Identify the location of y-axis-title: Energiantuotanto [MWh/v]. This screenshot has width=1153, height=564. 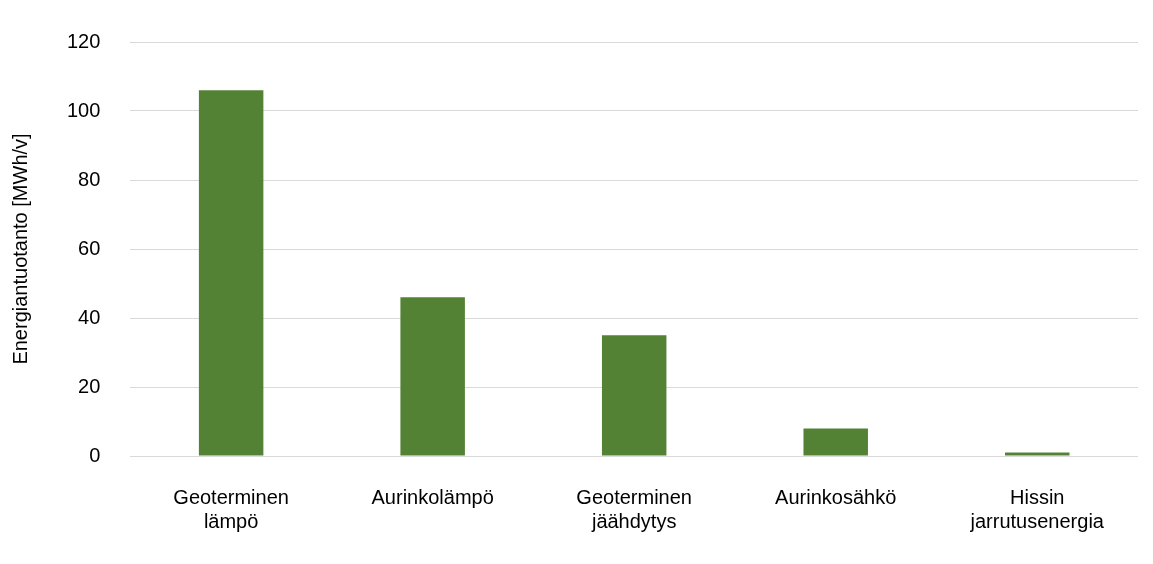
(19, 249).